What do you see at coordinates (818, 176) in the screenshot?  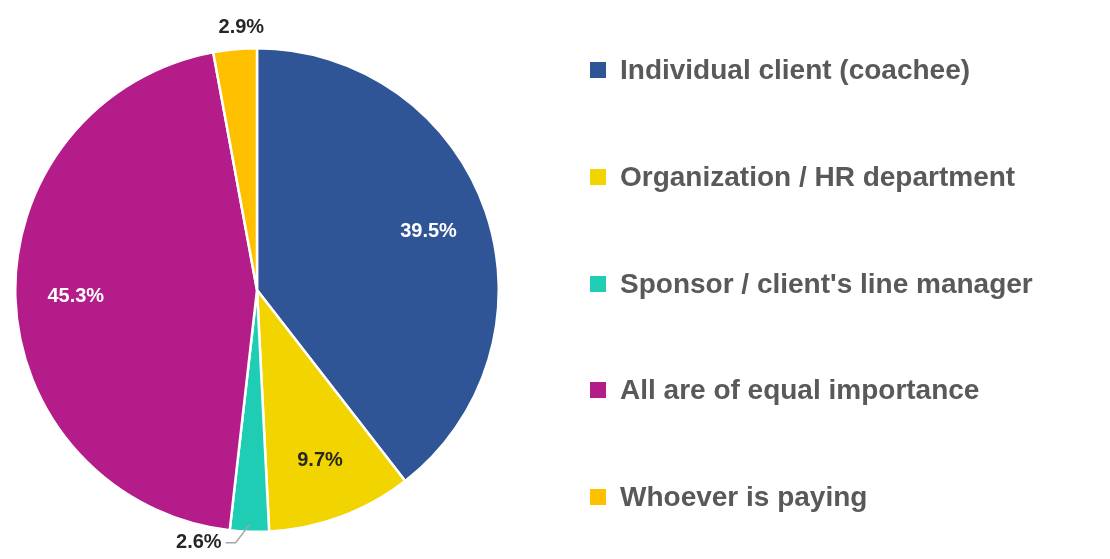 I see `legend-label: Organization / HR department` at bounding box center [818, 176].